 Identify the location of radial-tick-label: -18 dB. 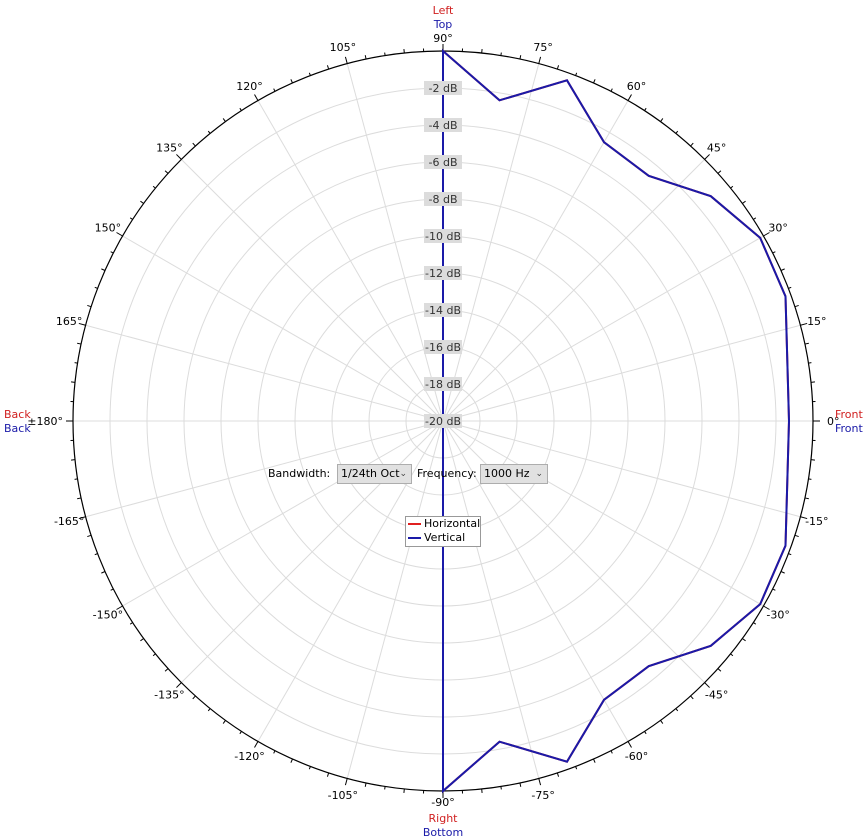
(443, 384).